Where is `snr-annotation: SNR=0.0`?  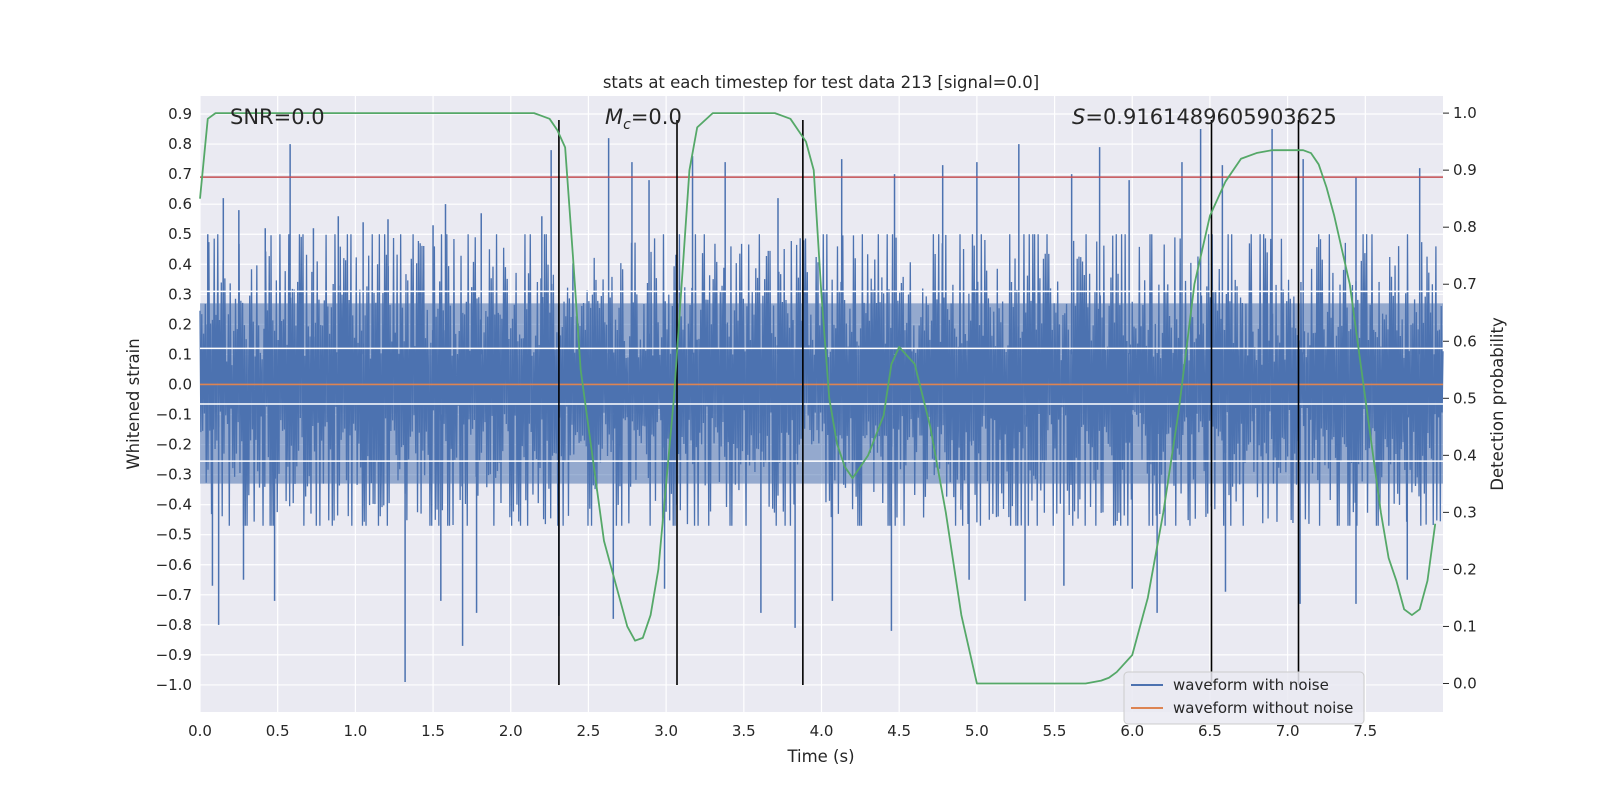 snr-annotation: SNR=0.0 is located at coordinates (277, 117).